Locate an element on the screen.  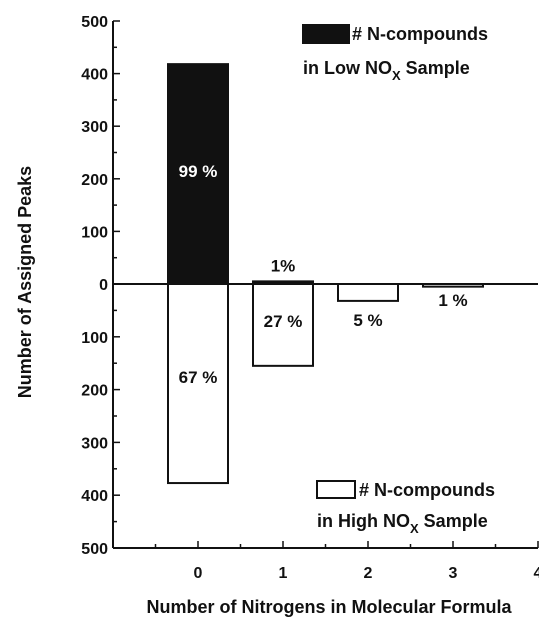
data-label-high-2: 5 % is located at coordinates (367, 320).